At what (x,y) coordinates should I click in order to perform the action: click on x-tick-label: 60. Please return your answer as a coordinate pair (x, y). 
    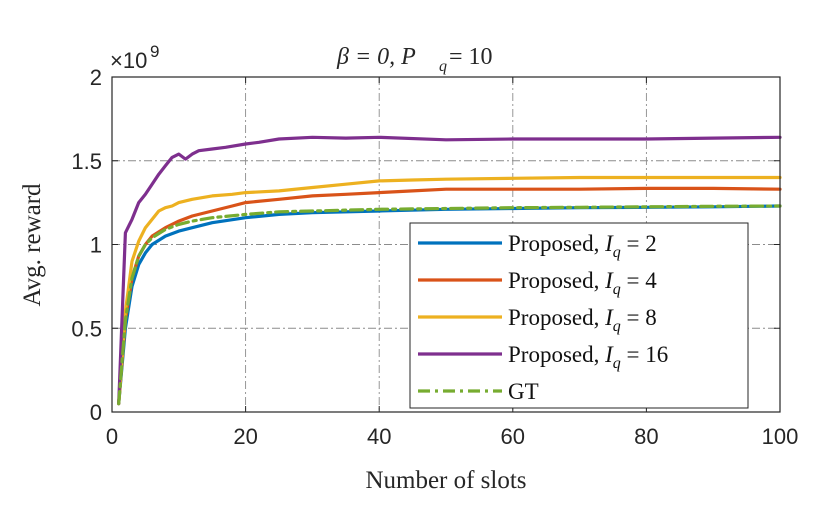
    Looking at the image, I should click on (513, 436).